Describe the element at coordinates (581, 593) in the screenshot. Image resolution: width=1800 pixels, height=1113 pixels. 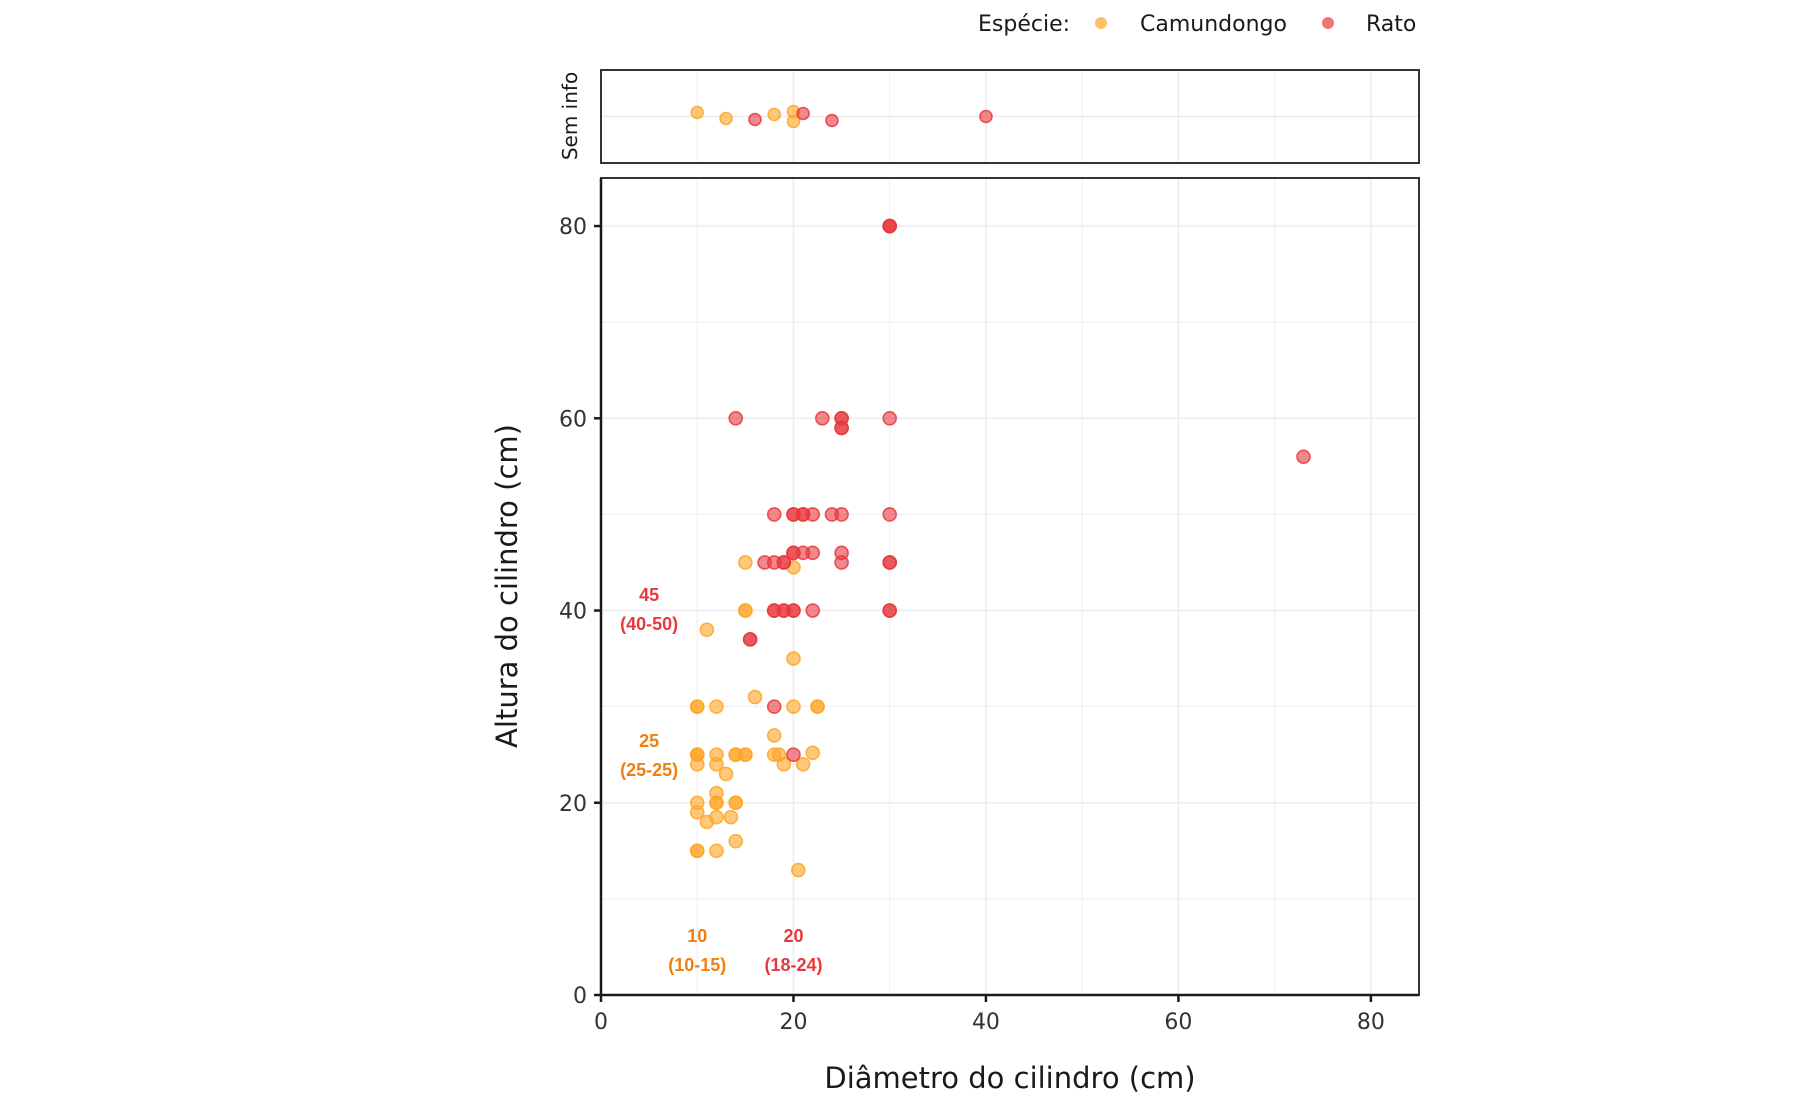
I see `y-axis: 0 20 40 60 80` at that location.